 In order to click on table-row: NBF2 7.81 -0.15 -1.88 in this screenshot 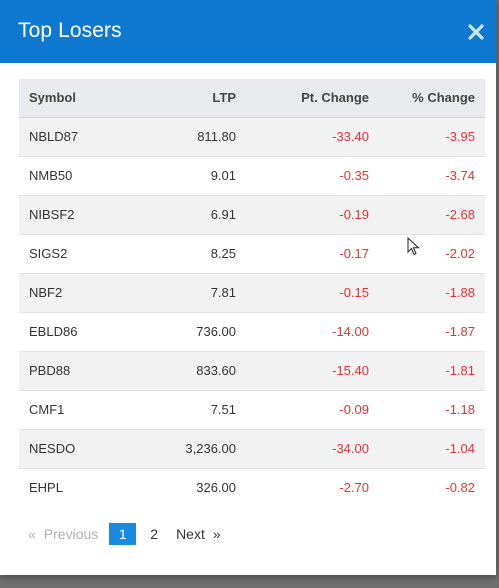, I will do `click(252, 292)`.